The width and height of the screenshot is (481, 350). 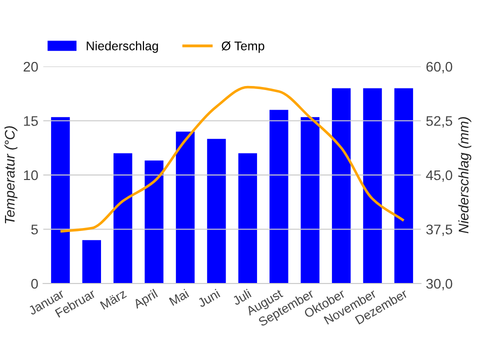 What do you see at coordinates (243, 47) in the screenshot?
I see `legend-label: Ø Temp` at bounding box center [243, 47].